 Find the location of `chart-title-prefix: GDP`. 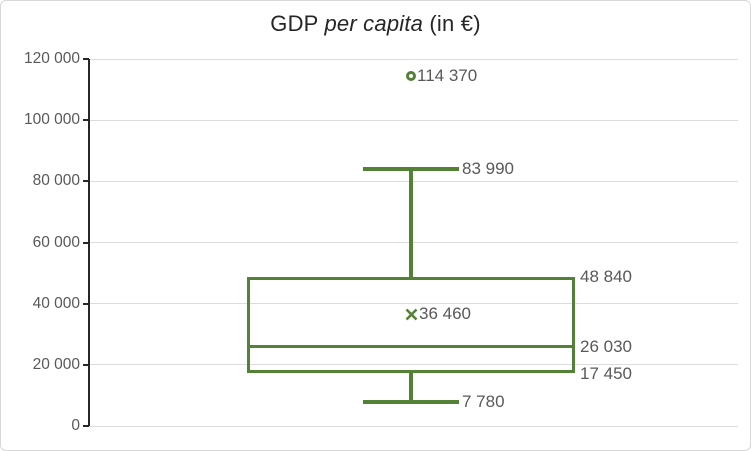

chart-title-prefix: GDP is located at coordinates (297, 23).